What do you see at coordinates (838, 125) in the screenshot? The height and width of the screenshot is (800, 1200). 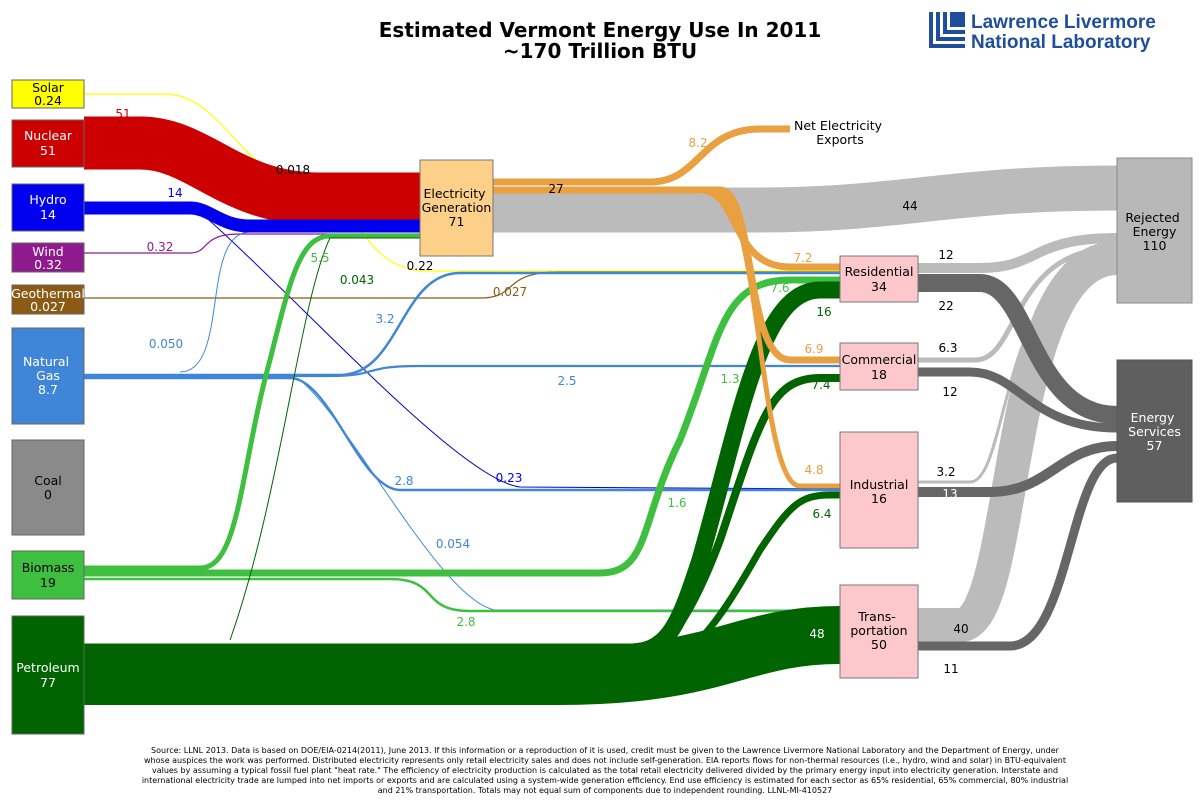 I see `net-electricity-exports-line-1: Net Electricity` at bounding box center [838, 125].